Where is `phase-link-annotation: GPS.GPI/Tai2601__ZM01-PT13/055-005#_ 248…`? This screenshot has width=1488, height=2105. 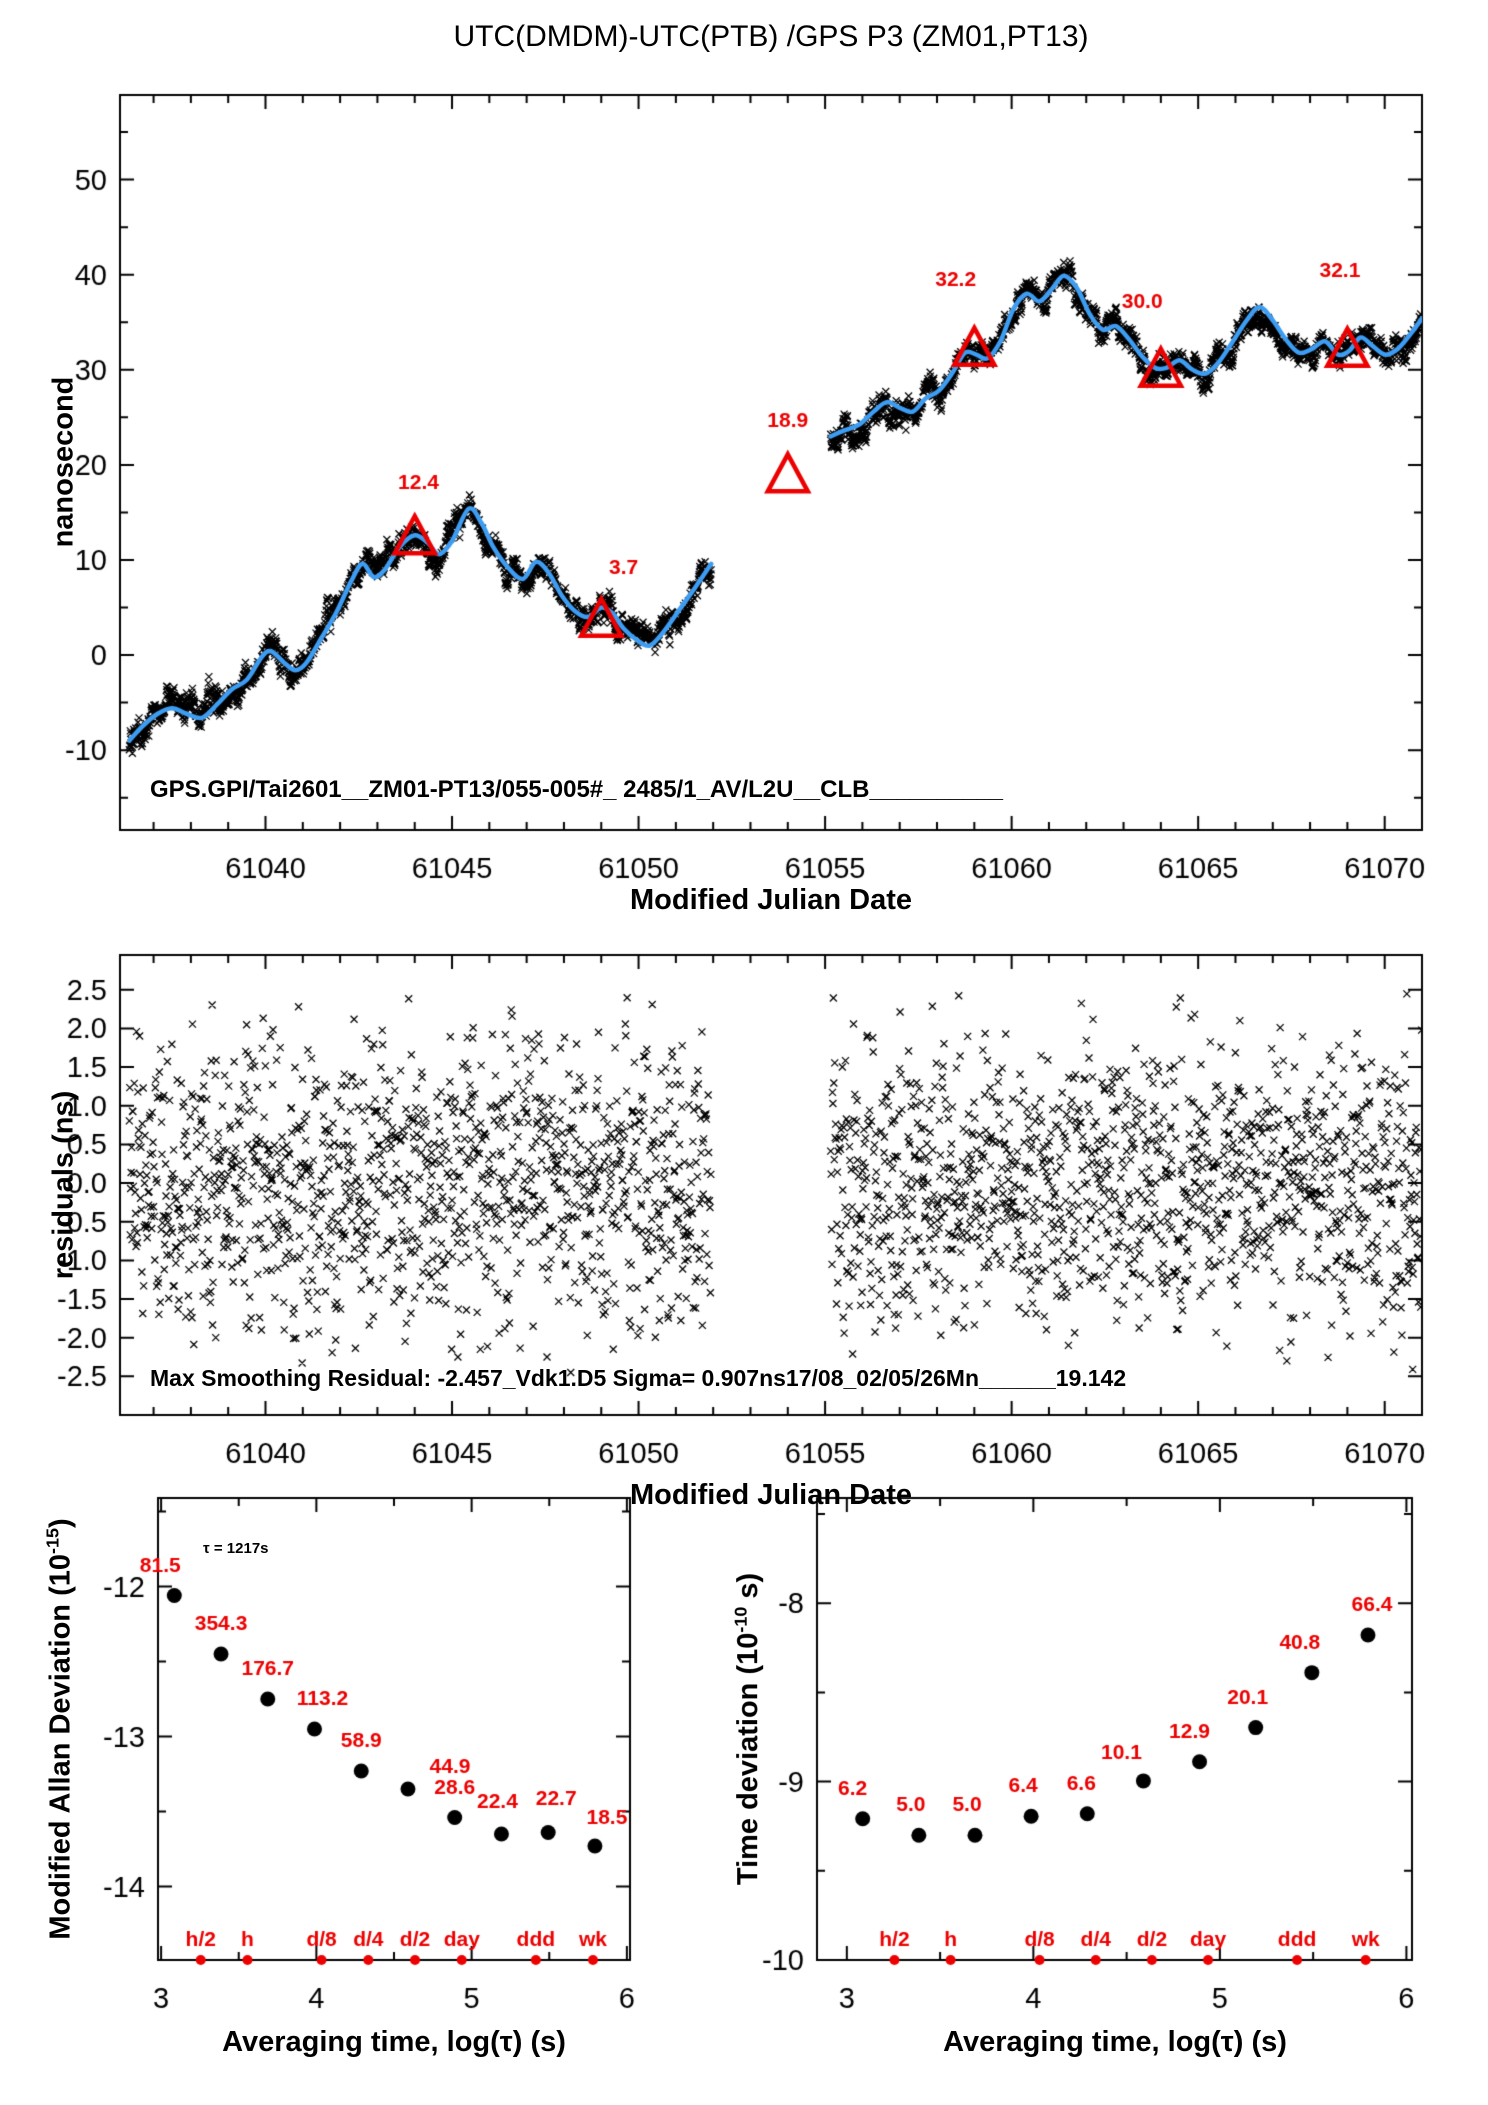
phase-link-annotation: GPS.GPI/Tai2601__ZM01-PT13/055-005#_ 248… is located at coordinates (576, 789).